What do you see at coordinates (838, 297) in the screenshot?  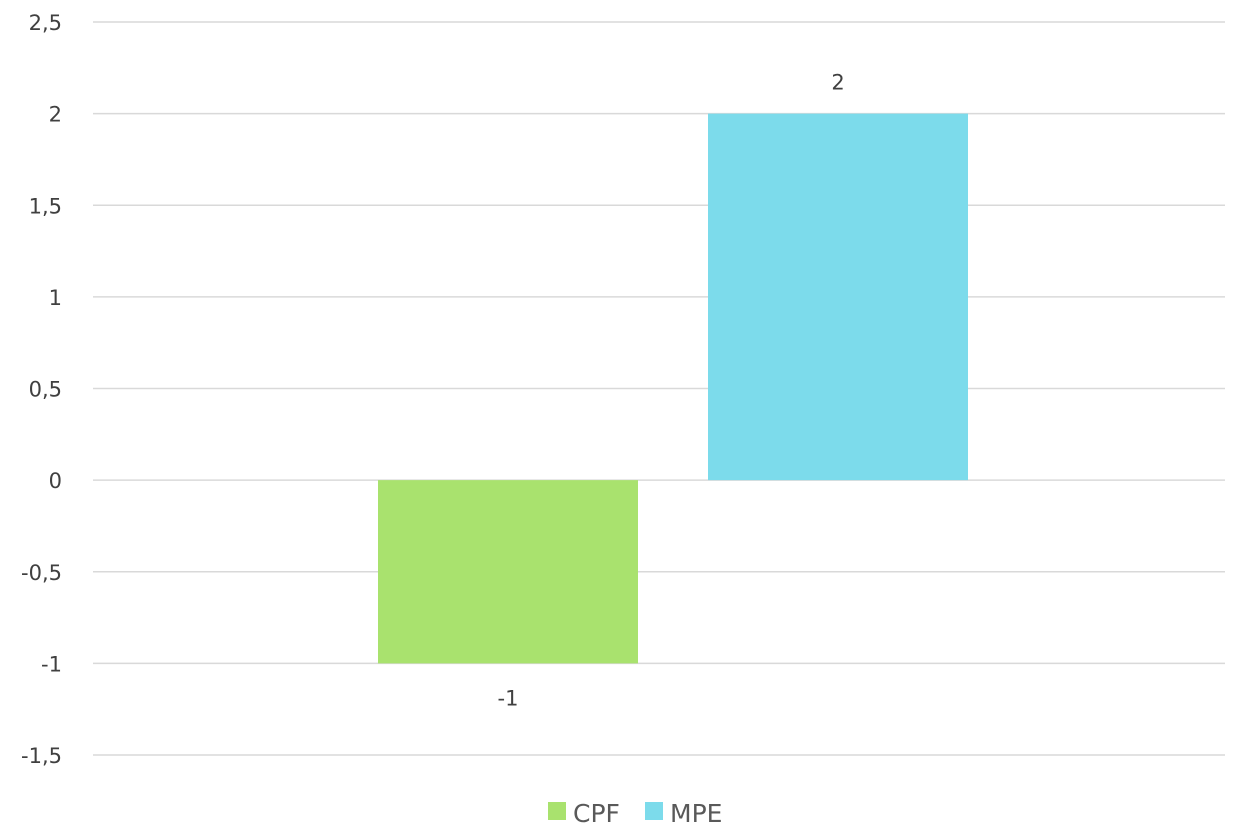 I see `bar-mpe` at bounding box center [838, 297].